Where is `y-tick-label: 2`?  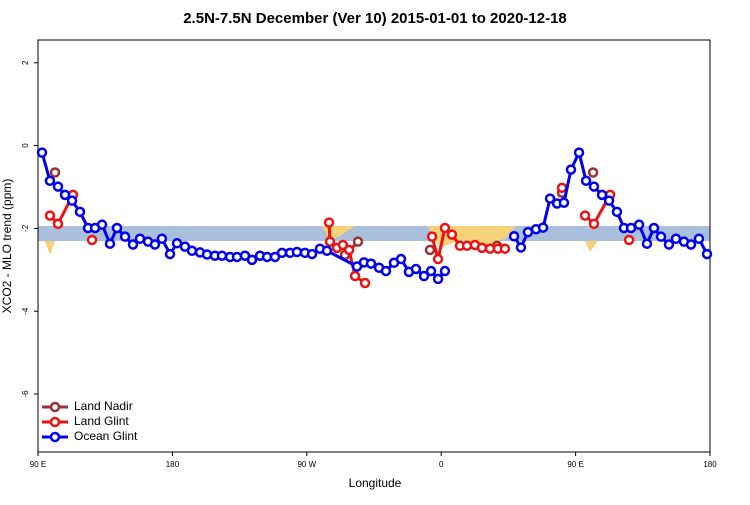
y-tick-label: 2 is located at coordinates (25, 62).